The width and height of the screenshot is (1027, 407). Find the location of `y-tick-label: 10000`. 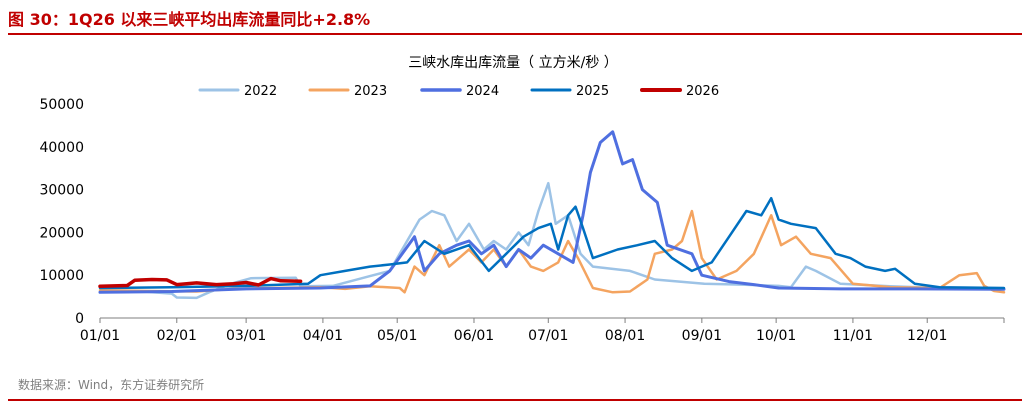

y-tick-label: 10000 is located at coordinates (61, 276).